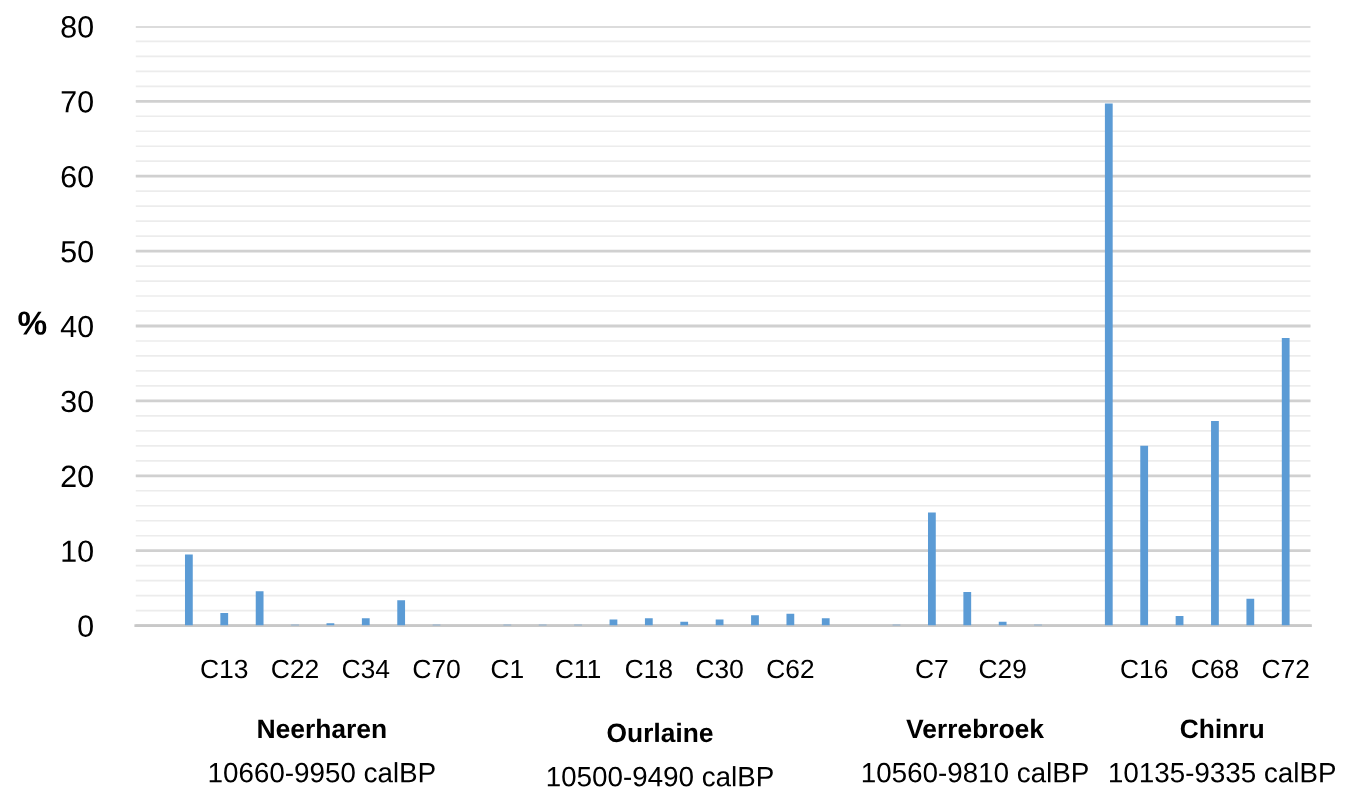 This screenshot has width=1358, height=799. What do you see at coordinates (77, 176) in the screenshot?
I see `y-tick-label: 60` at bounding box center [77, 176].